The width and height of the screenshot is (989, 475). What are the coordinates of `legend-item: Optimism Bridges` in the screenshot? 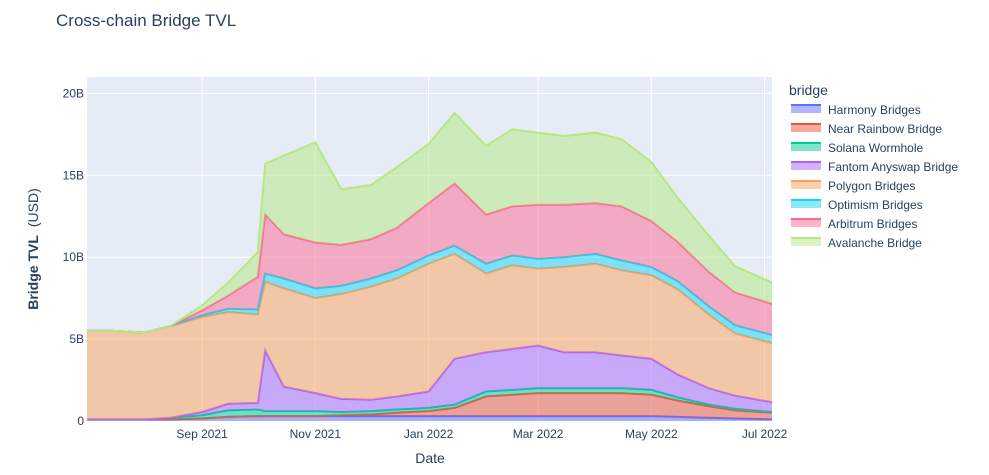 It's located at (857, 205).